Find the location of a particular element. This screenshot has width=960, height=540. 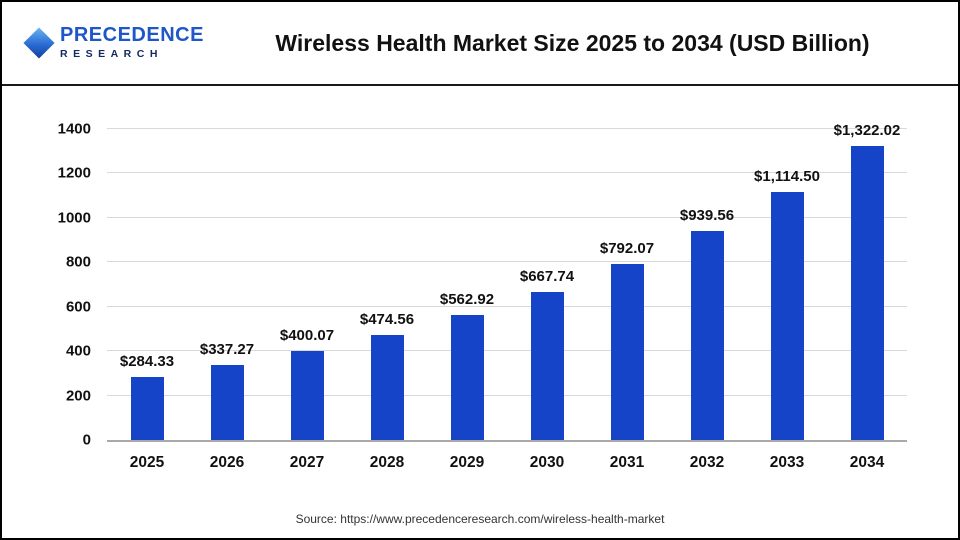

bar-2027 is located at coordinates (307, 395).